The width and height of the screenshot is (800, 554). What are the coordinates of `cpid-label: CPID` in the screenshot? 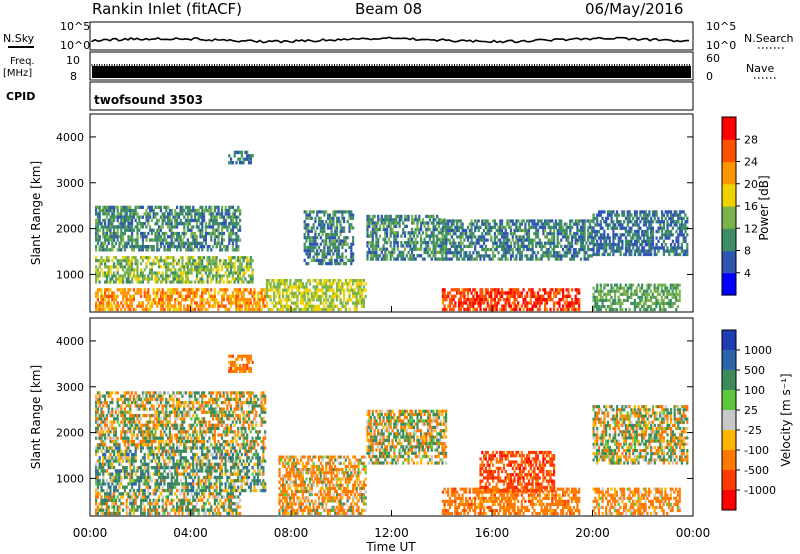 It's located at (20, 96).